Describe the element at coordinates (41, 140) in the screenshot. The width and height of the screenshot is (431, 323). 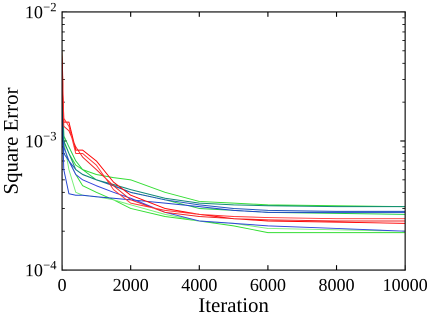
I see `y-tick-label: 10$^{−3}$` at that location.